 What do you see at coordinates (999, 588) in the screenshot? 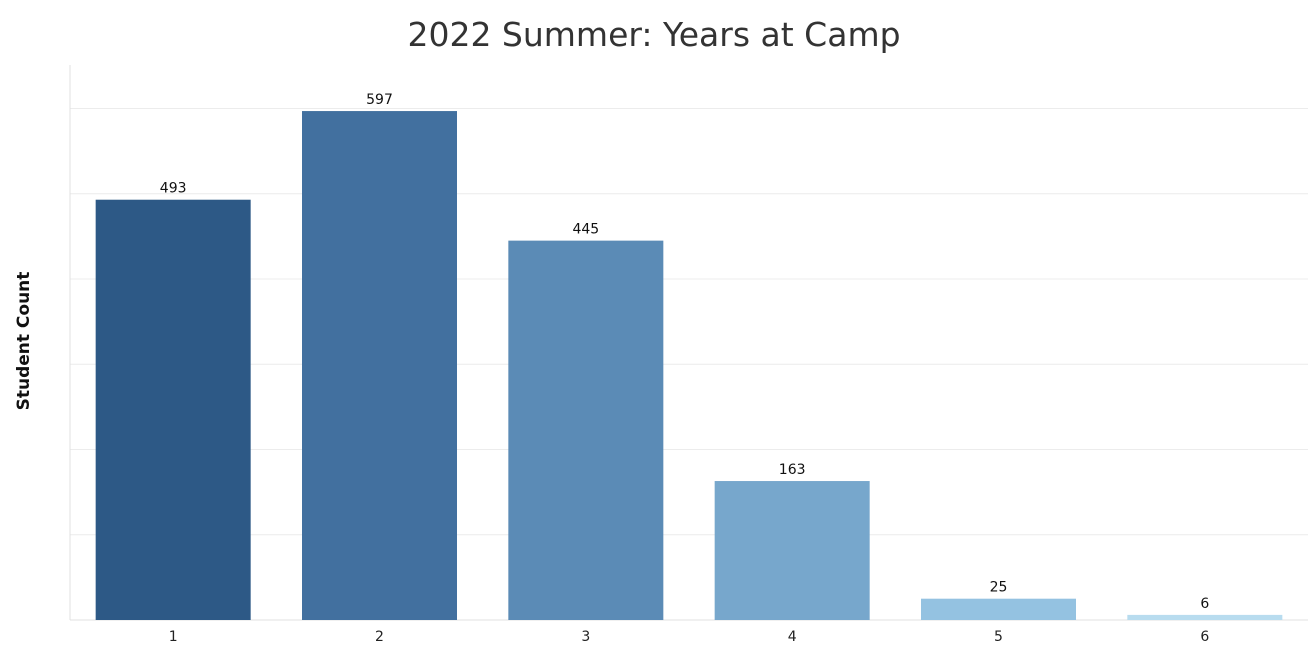
I see `data-label-5: 25` at bounding box center [999, 588].